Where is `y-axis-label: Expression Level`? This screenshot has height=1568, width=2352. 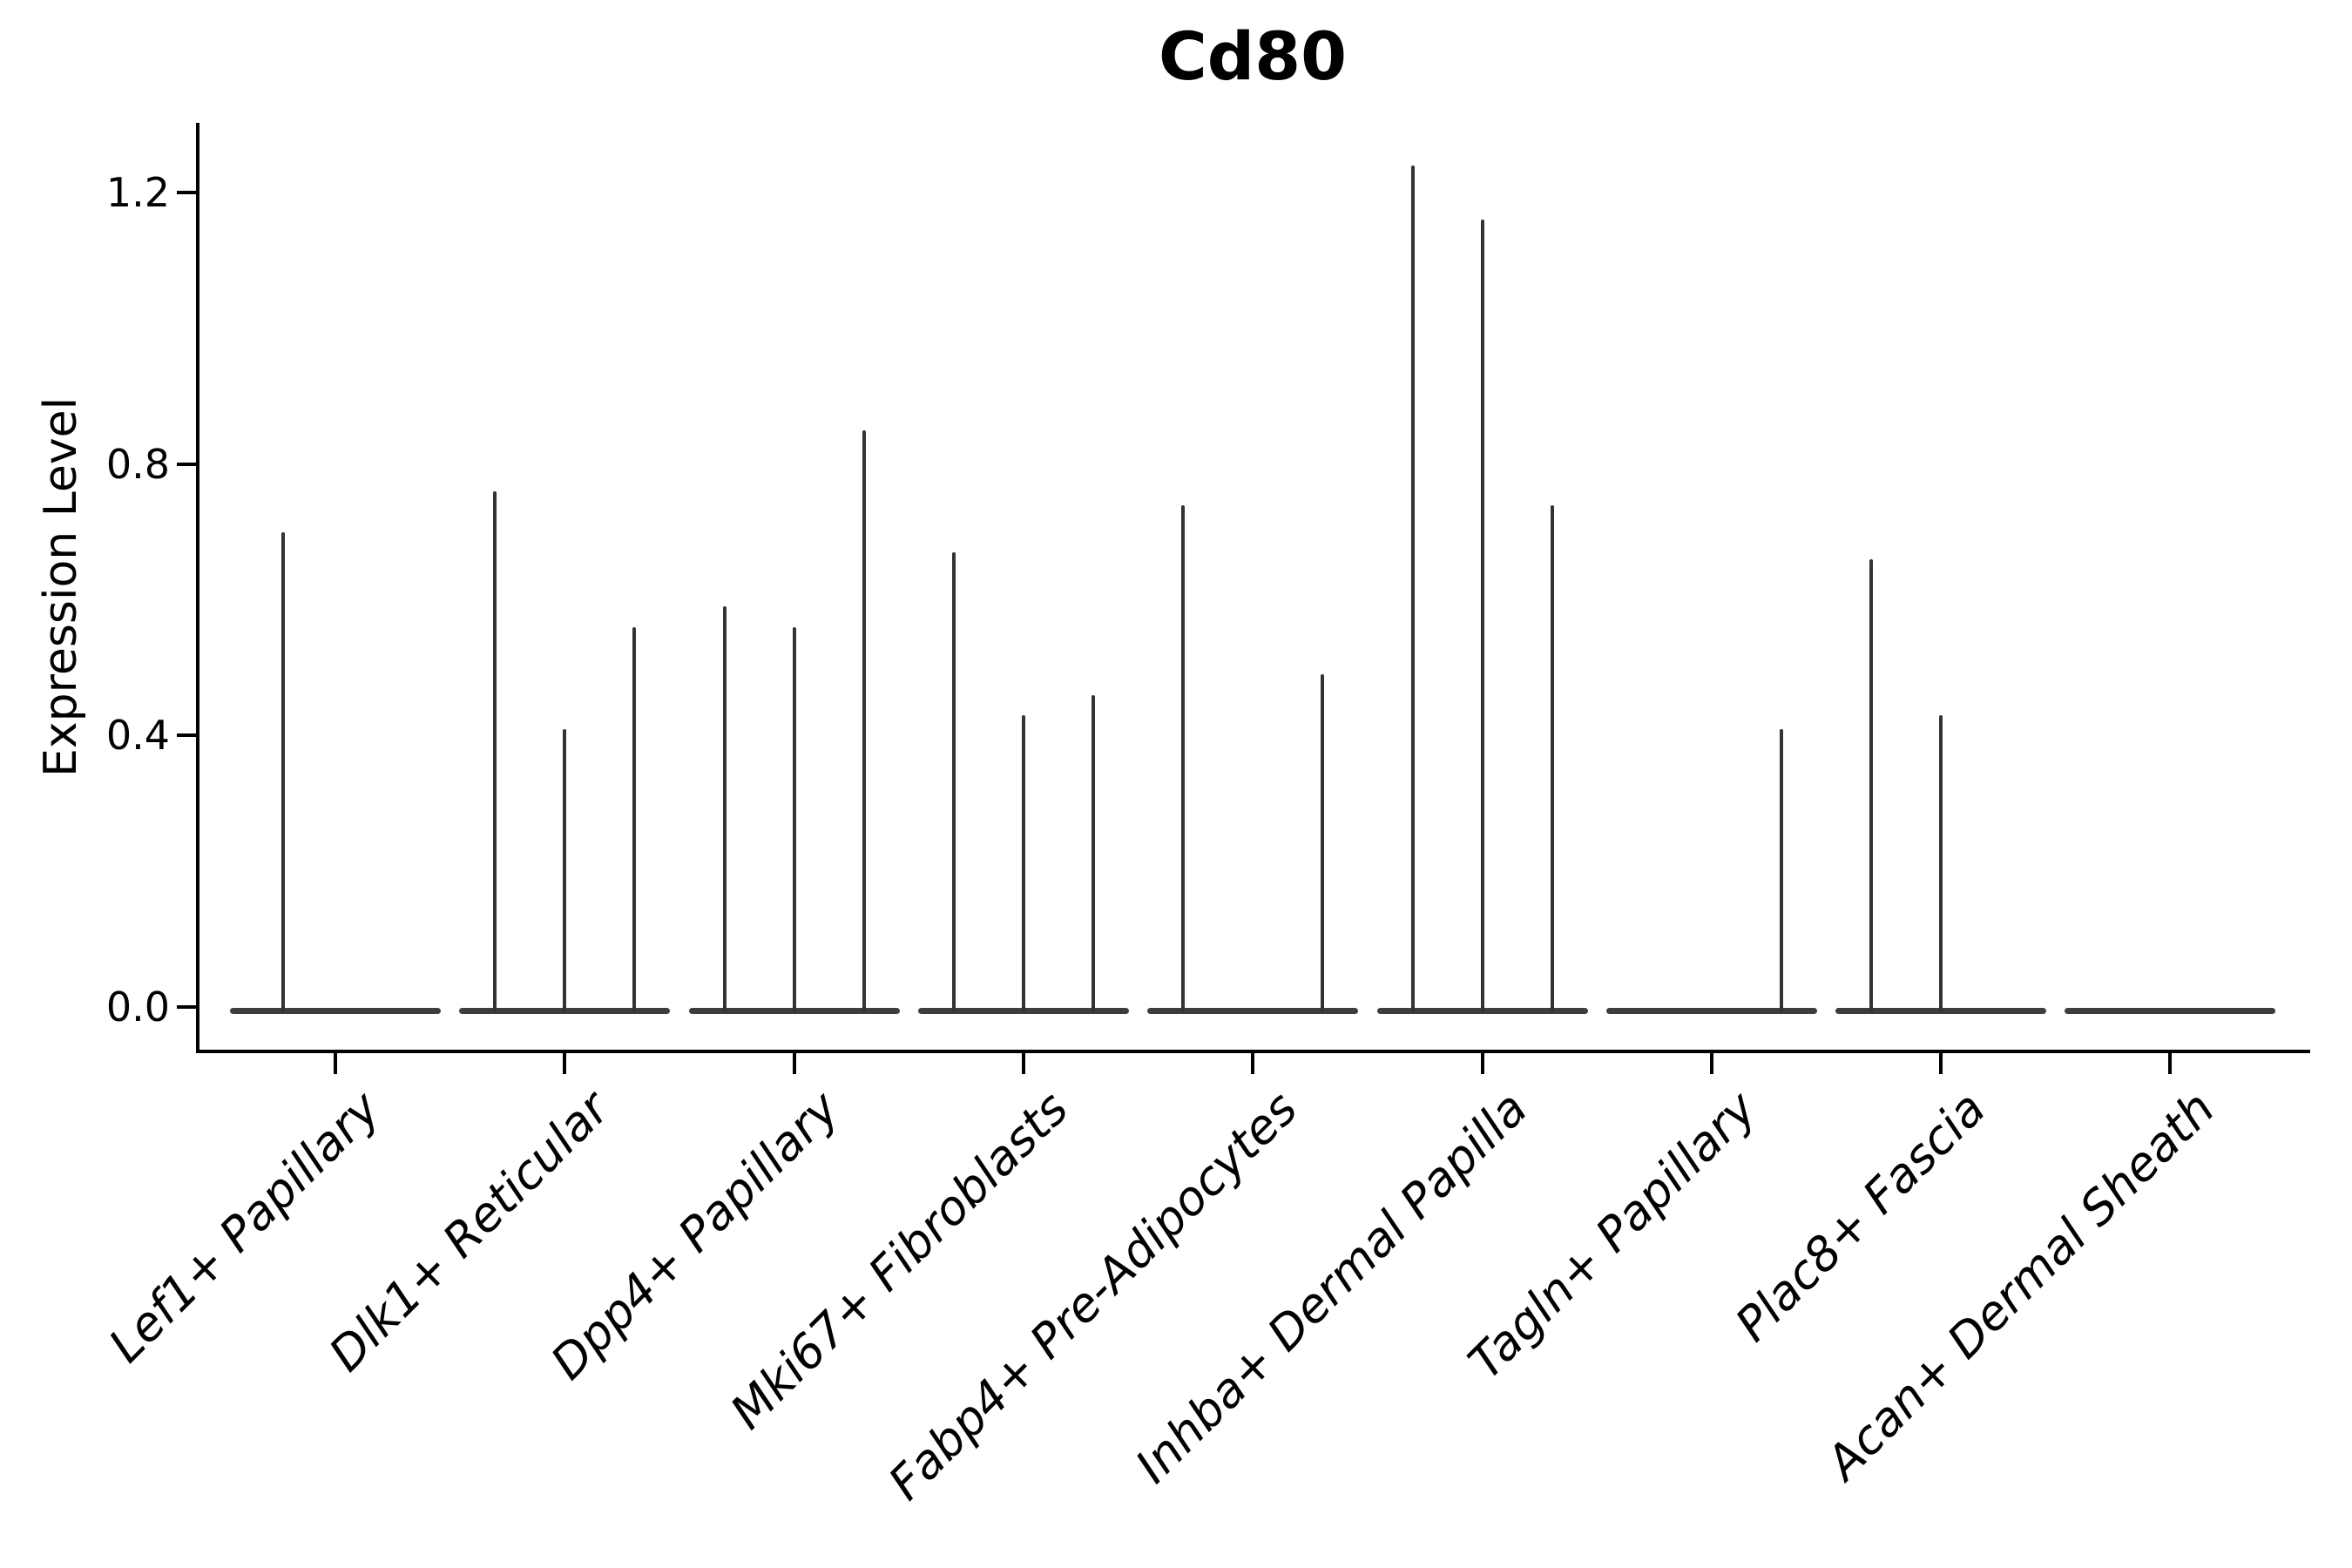 y-axis-label: Expression Level is located at coordinates (61, 587).